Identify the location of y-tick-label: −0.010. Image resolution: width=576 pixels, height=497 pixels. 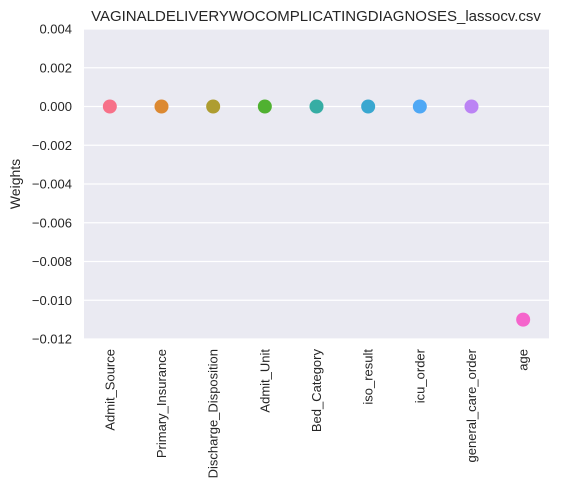
(52, 300).